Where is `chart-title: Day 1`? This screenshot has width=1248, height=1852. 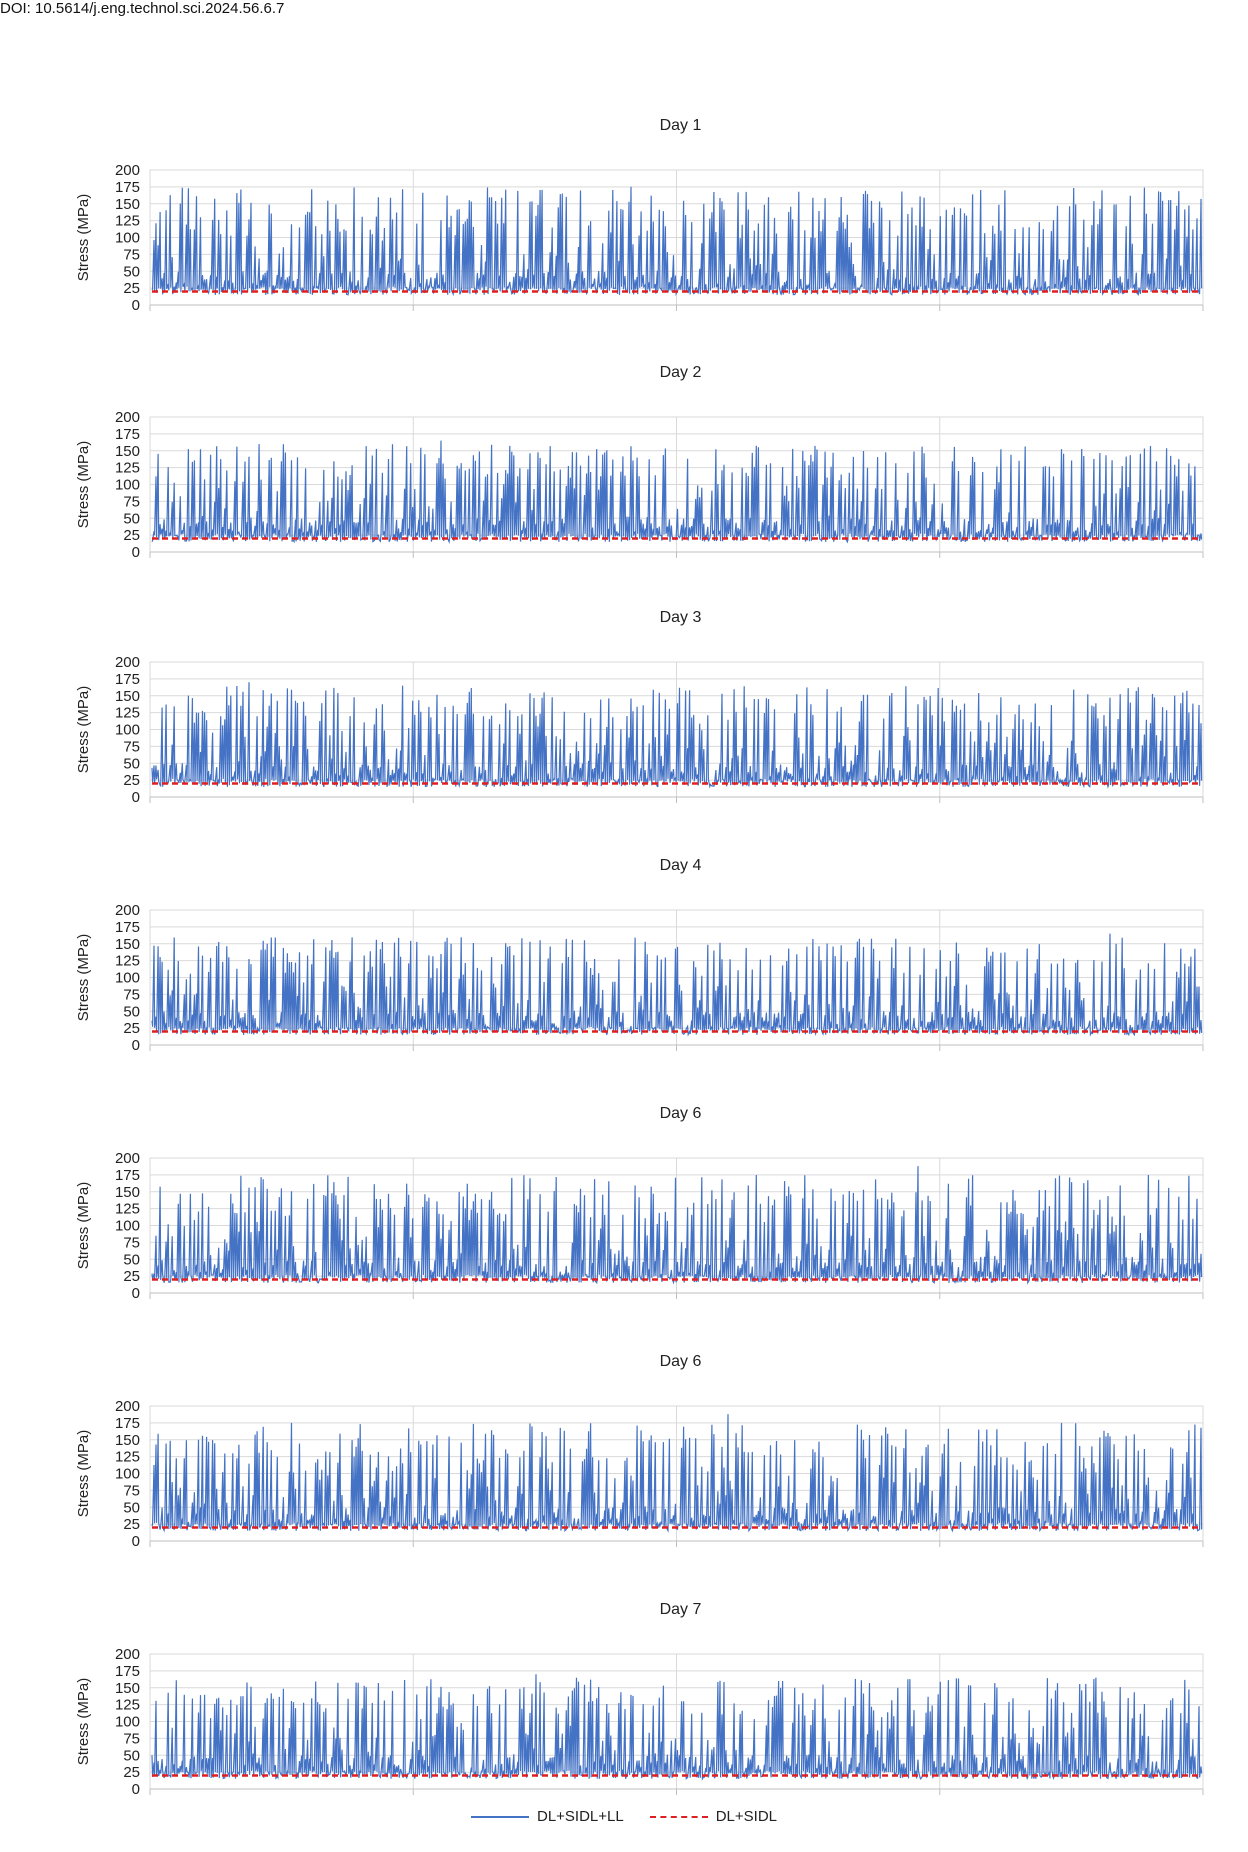 chart-title: Day 1 is located at coordinates (681, 125).